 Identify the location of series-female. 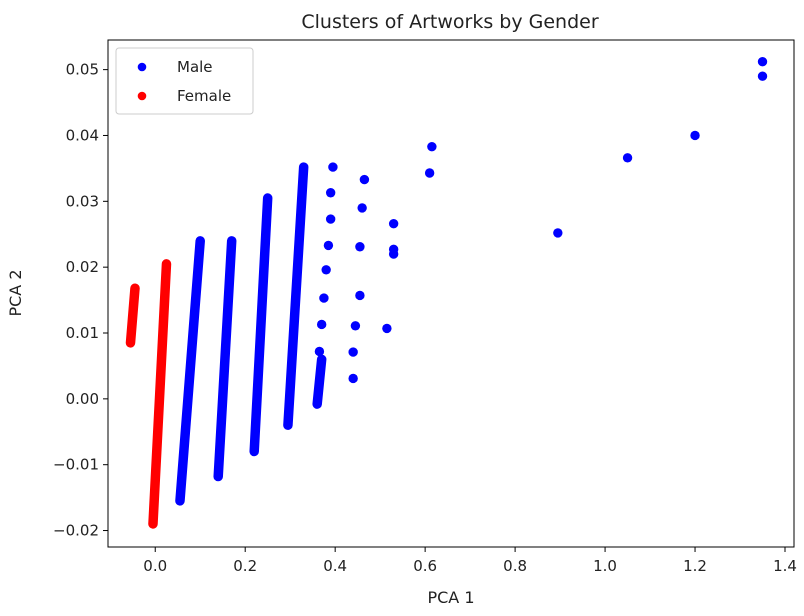
(148, 394).